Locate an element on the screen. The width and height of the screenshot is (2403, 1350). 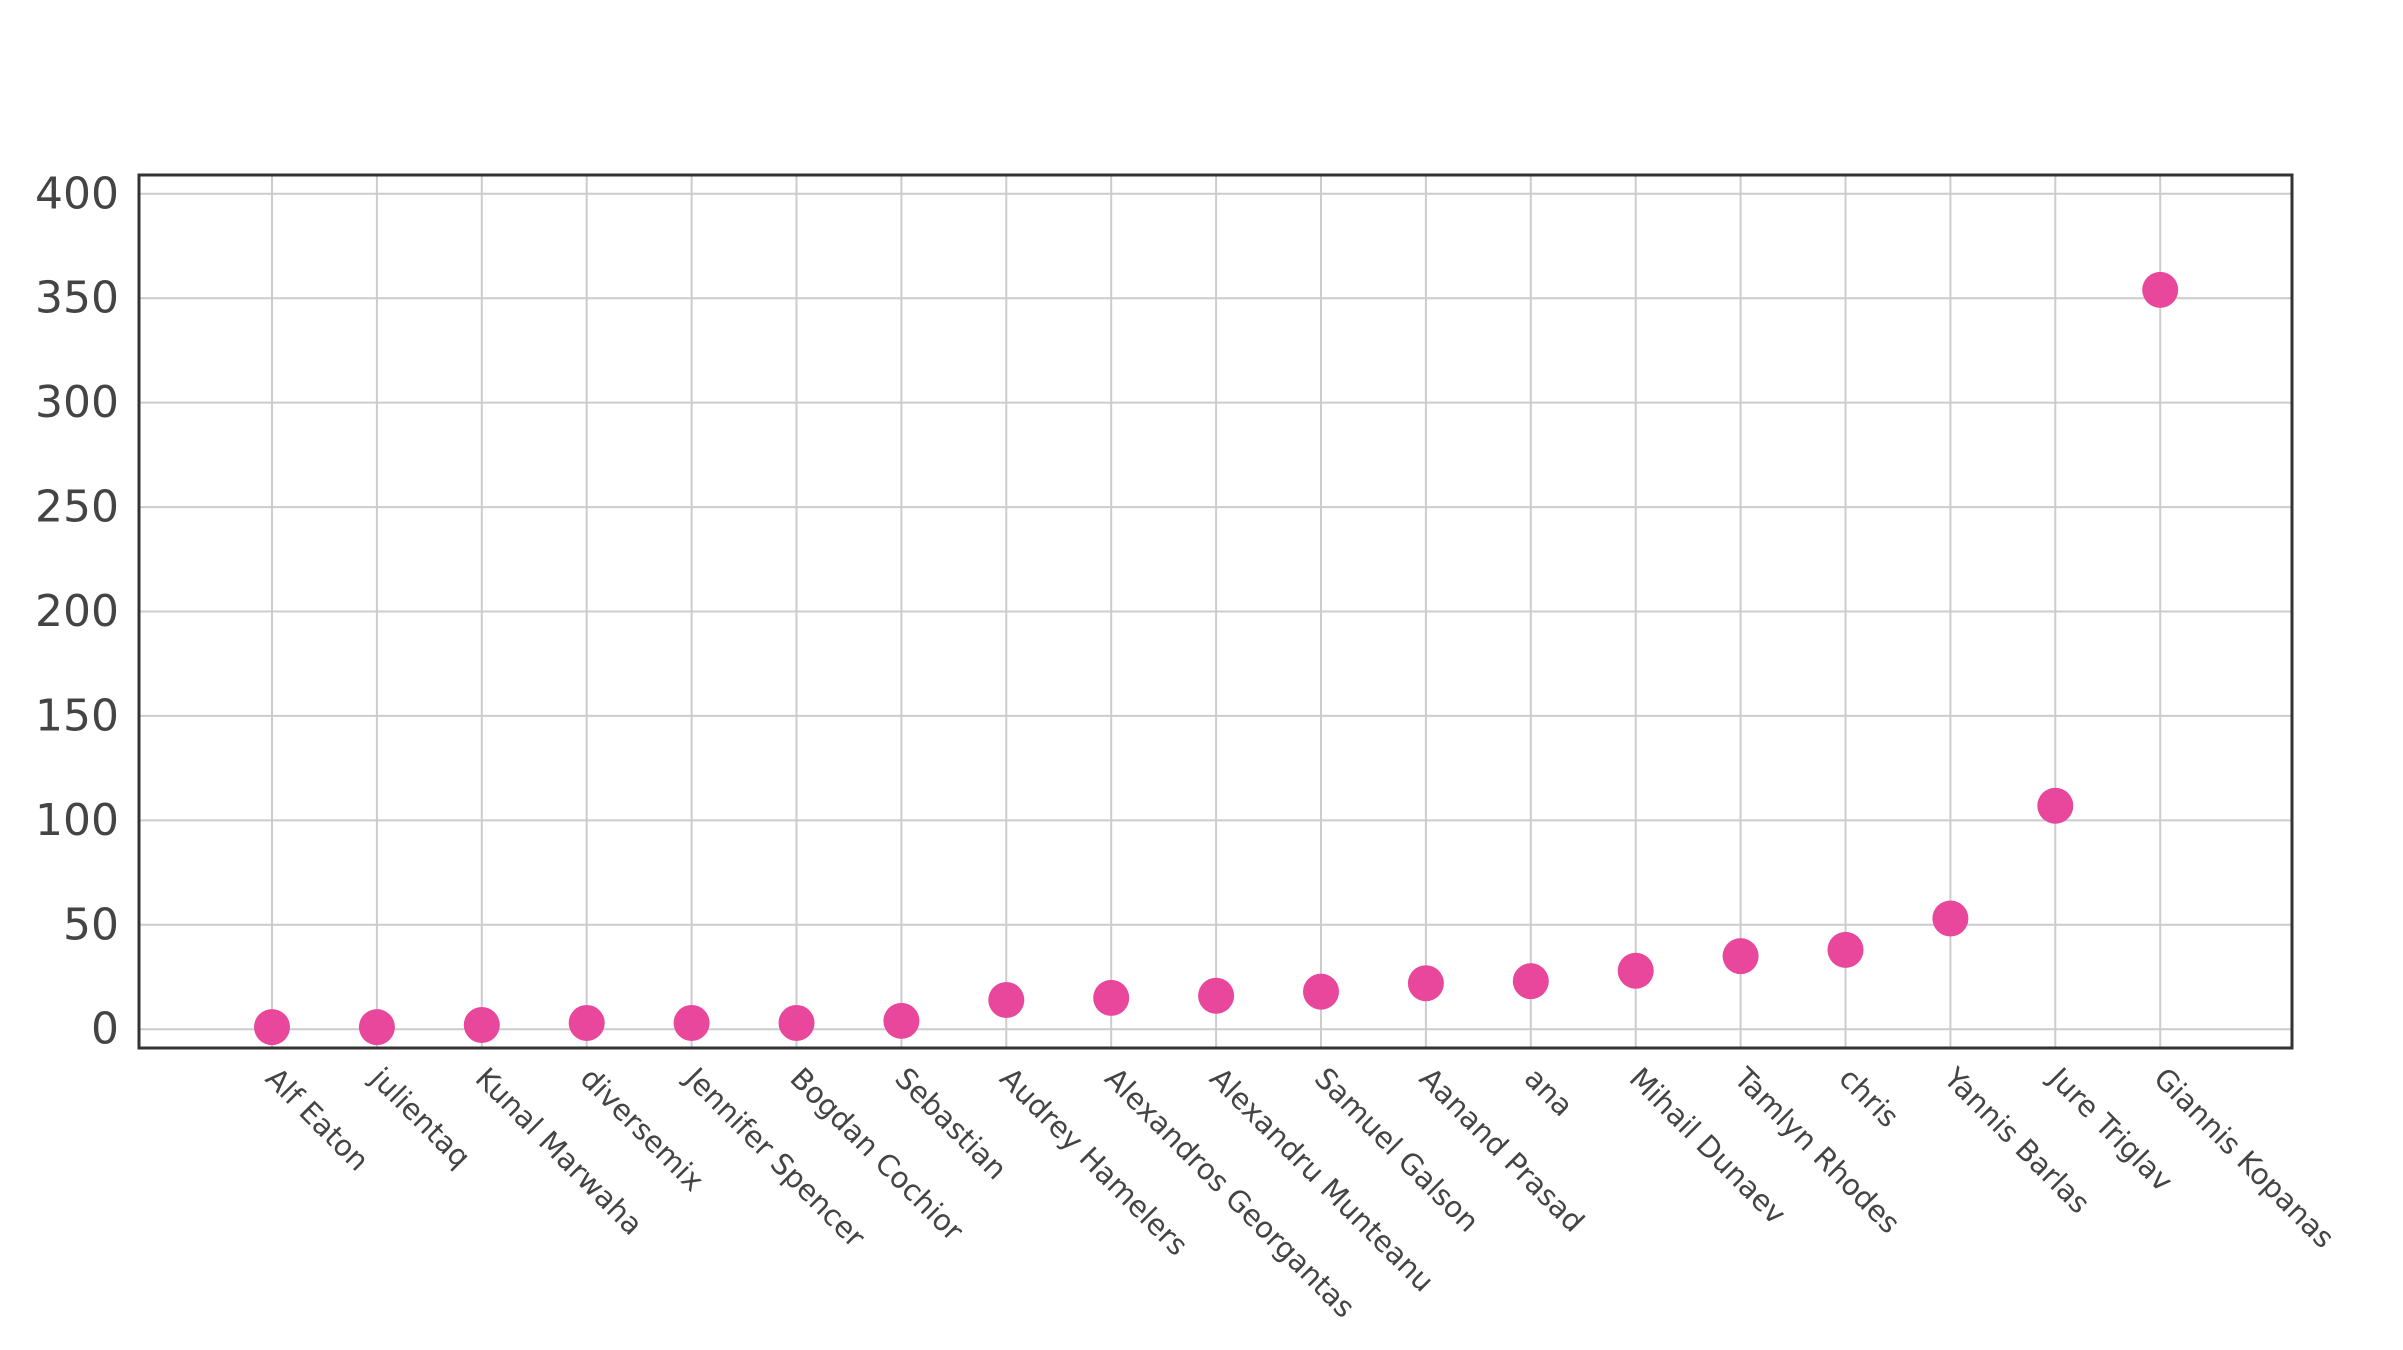
y-tick-label: 100 is located at coordinates (77, 820).